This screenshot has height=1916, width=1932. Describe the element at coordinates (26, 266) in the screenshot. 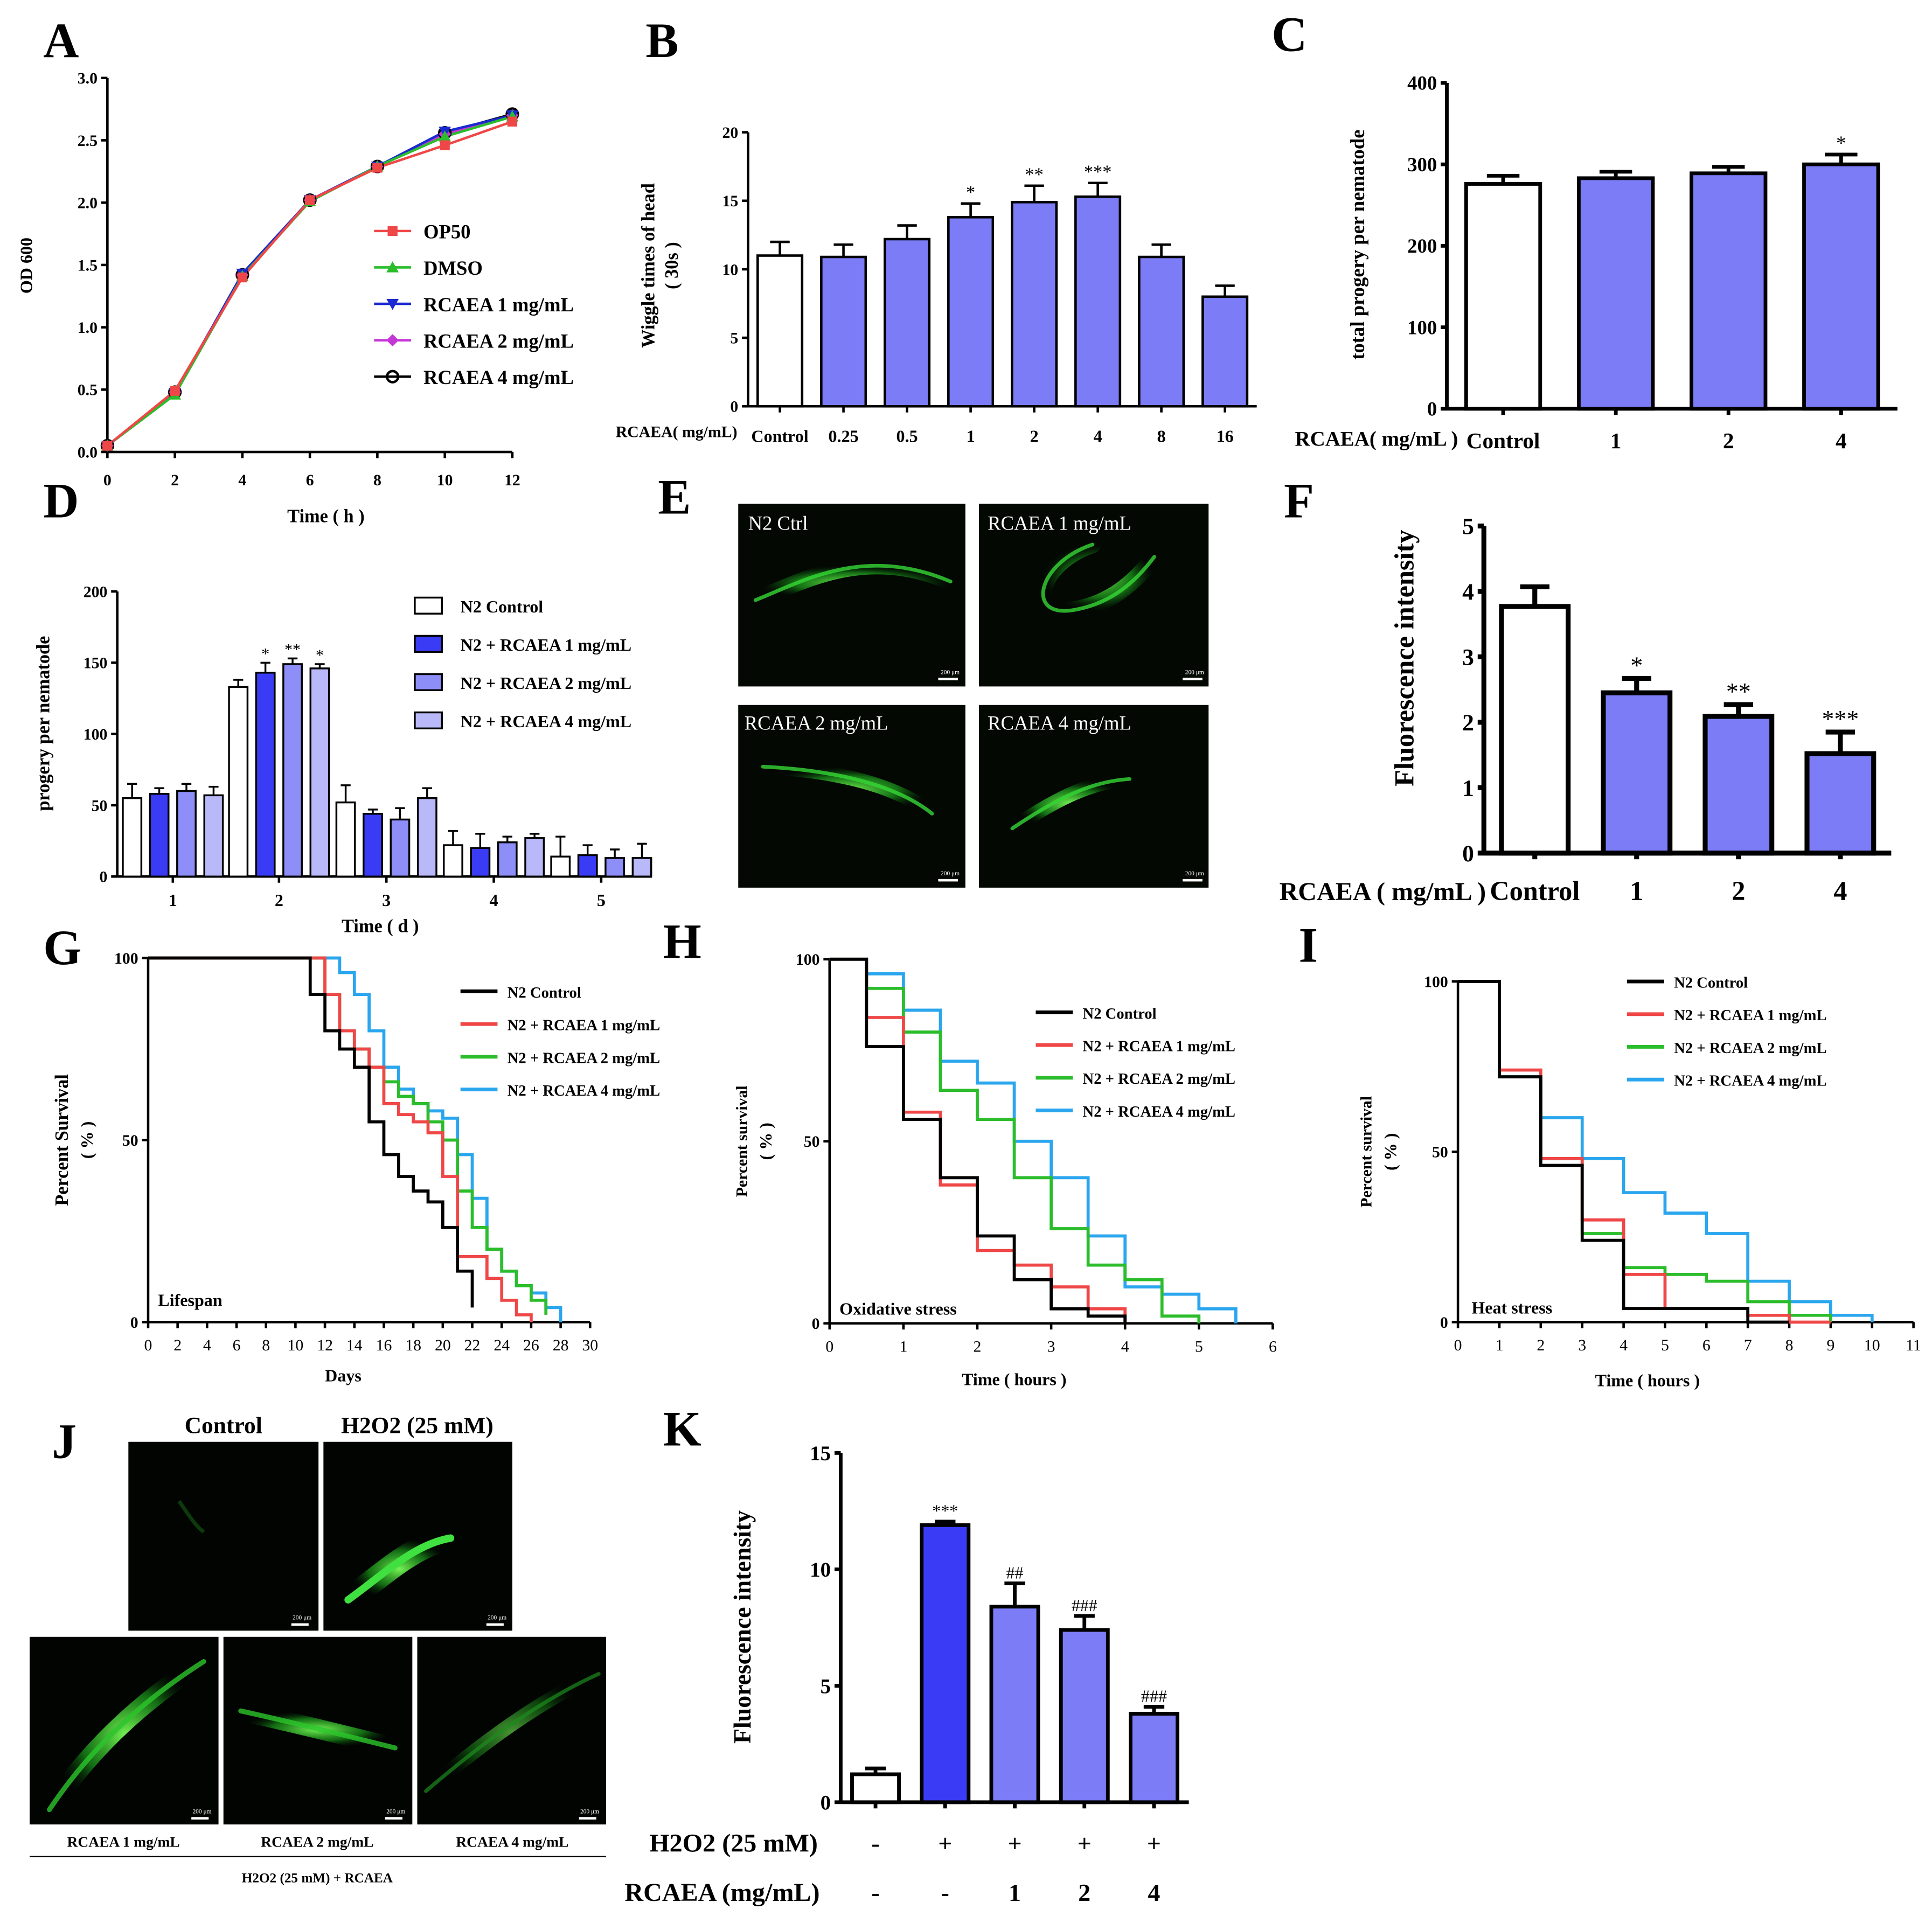

I see `y-axis-label: OD 600` at that location.